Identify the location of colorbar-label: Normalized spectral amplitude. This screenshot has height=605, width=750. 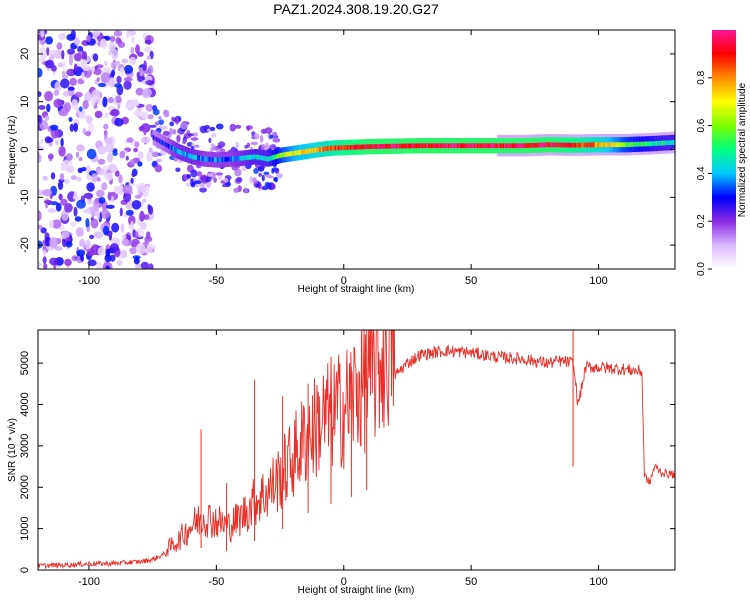
(742, 149).